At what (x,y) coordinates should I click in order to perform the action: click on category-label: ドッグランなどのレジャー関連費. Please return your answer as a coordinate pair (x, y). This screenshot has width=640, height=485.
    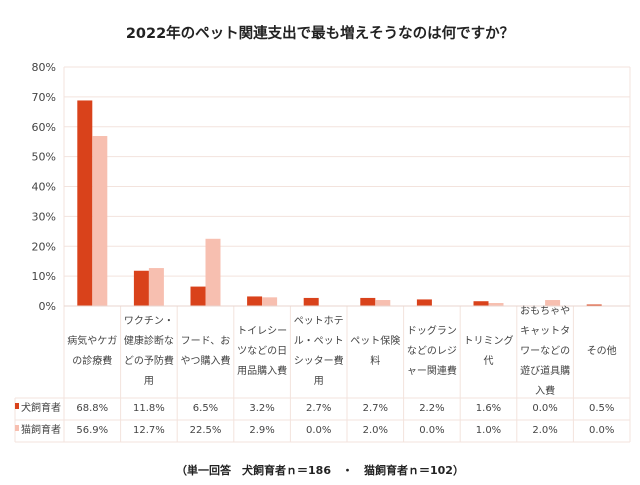
    Looking at the image, I should click on (431, 351).